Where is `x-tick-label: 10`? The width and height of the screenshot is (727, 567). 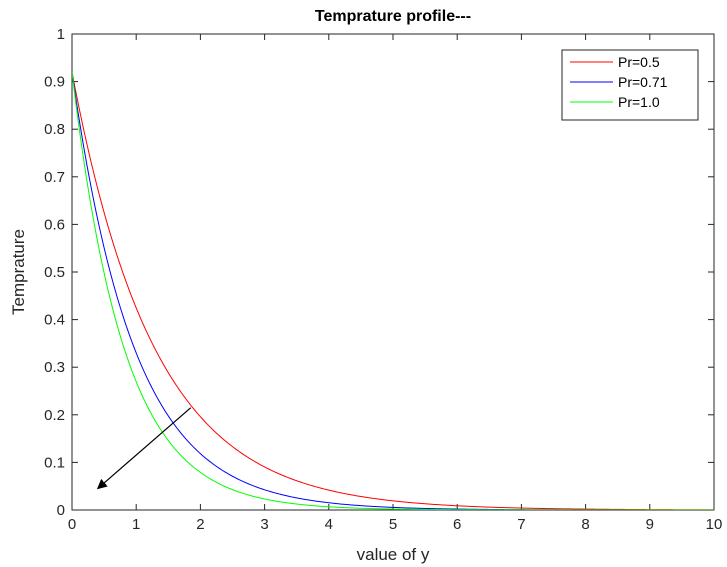
x-tick-label: 10 is located at coordinates (714, 524).